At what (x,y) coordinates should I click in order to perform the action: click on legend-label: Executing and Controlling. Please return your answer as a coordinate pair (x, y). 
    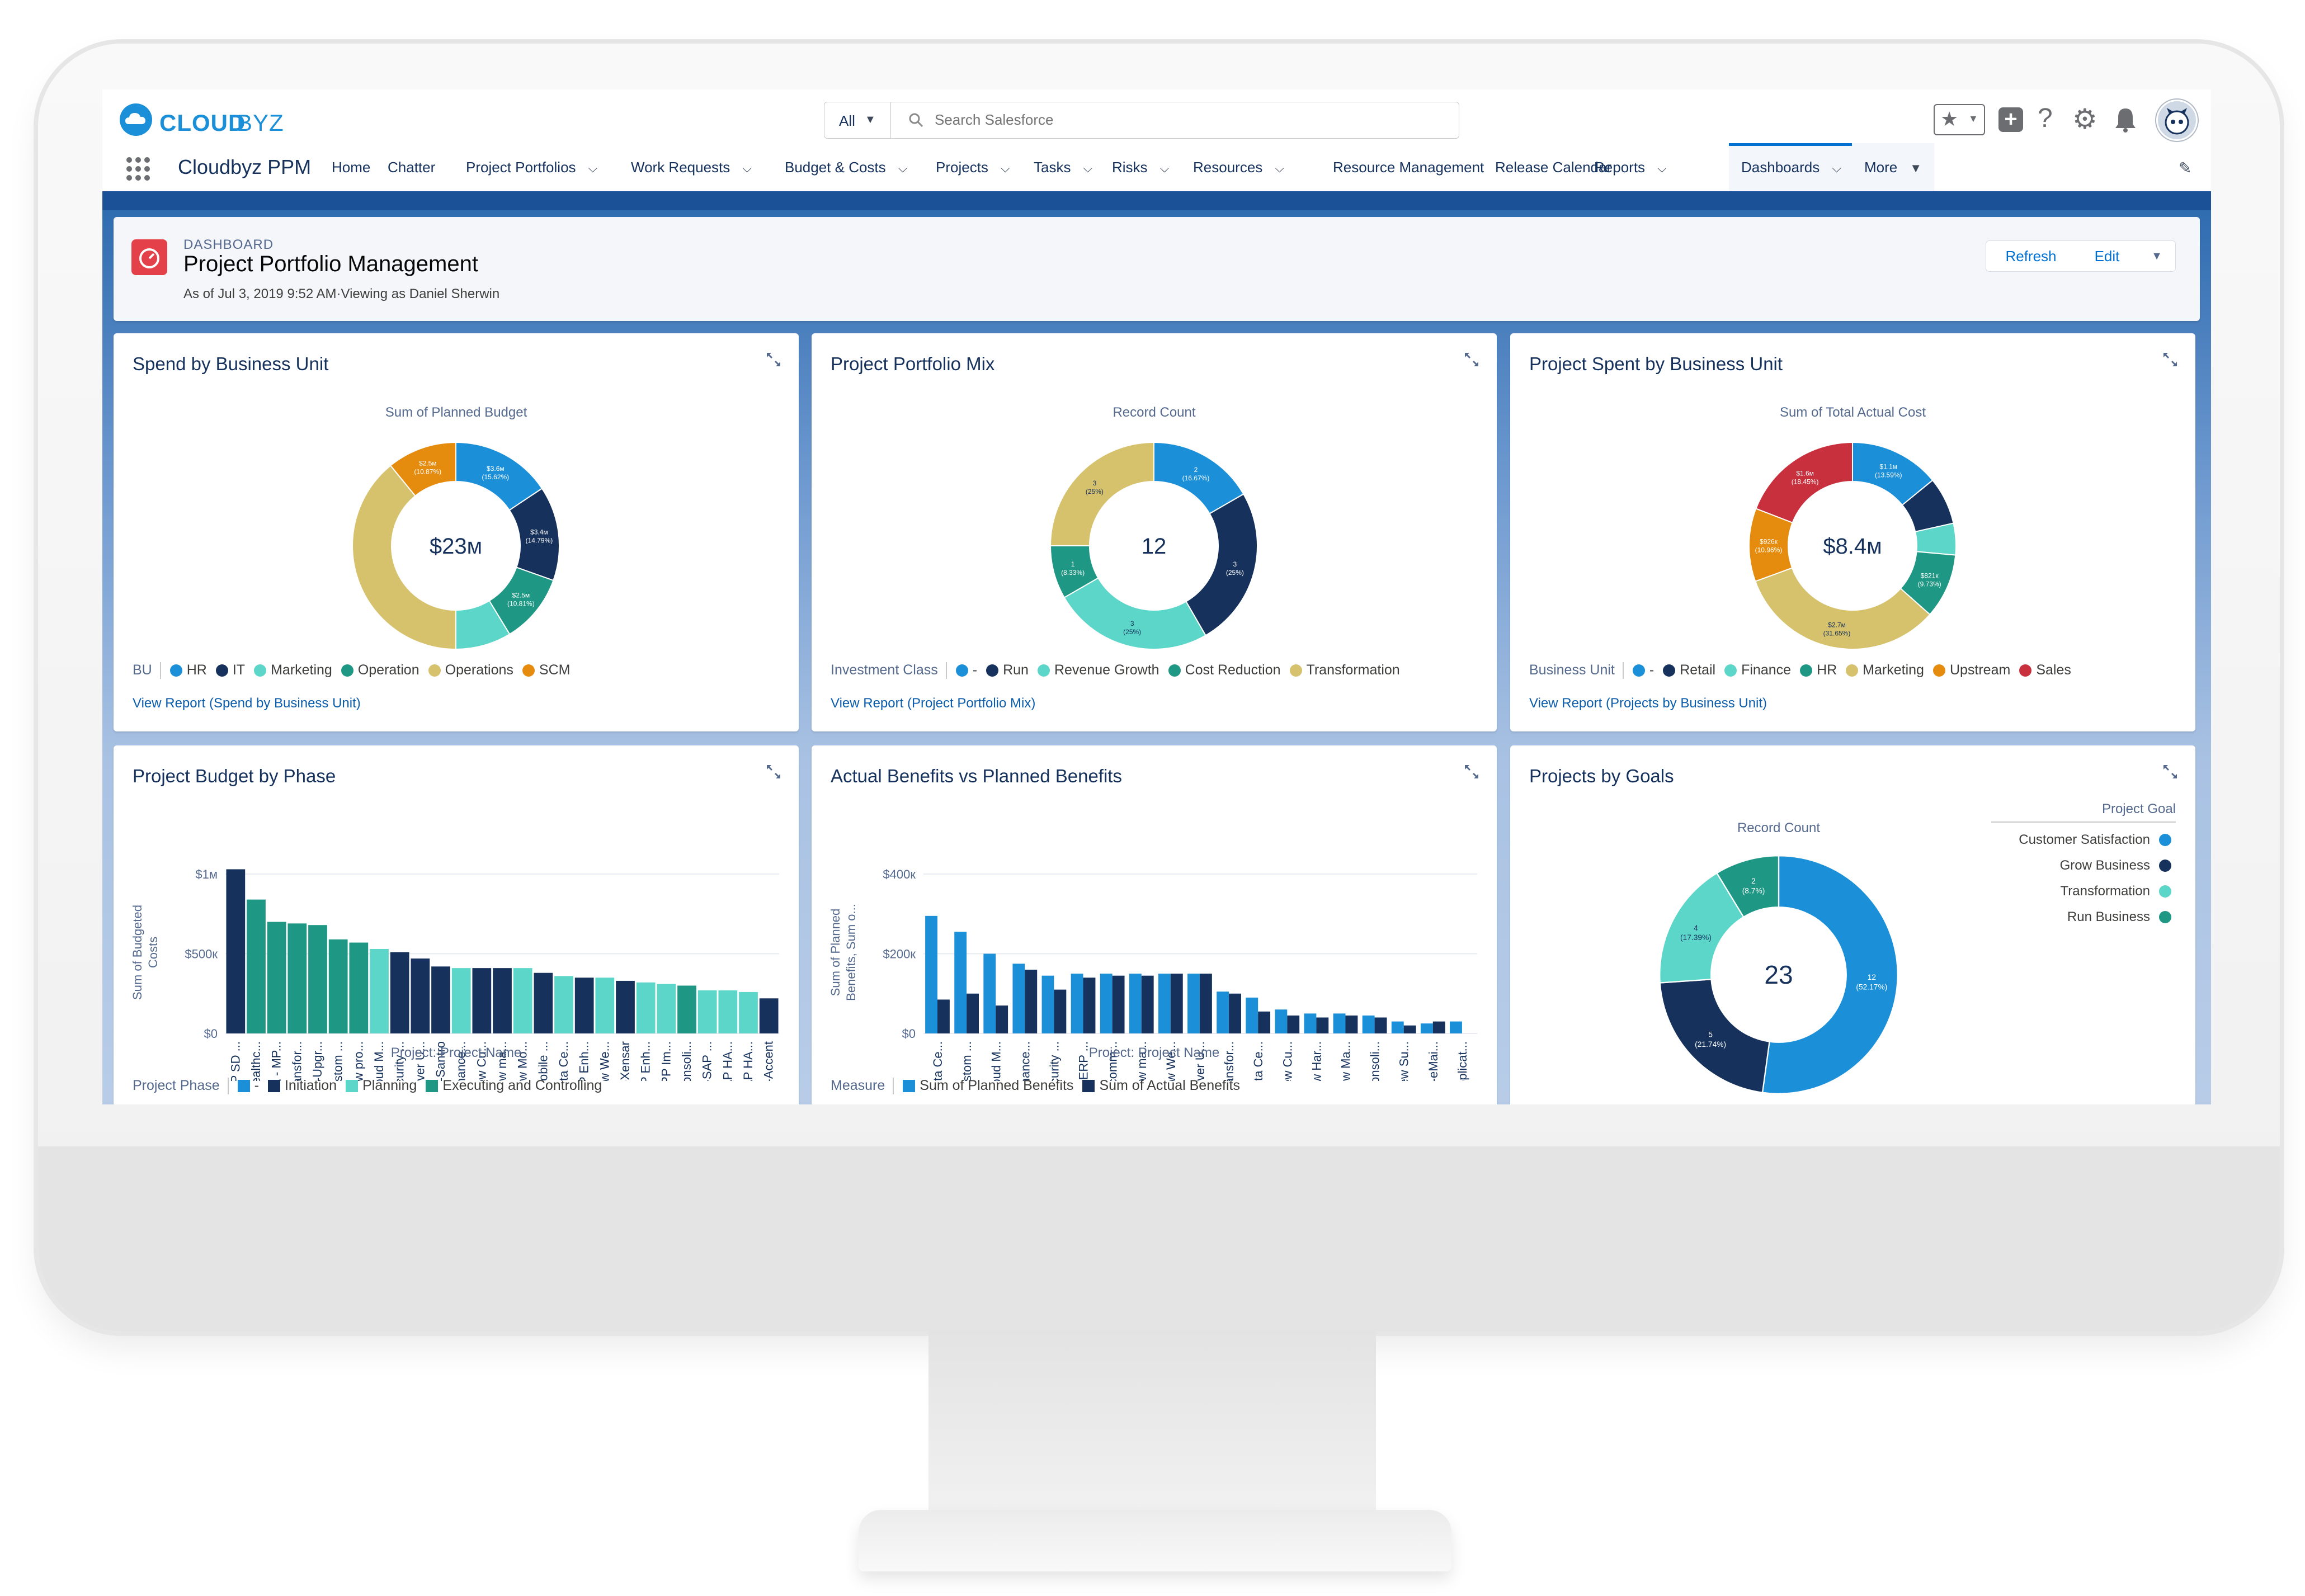
    Looking at the image, I should click on (522, 1085).